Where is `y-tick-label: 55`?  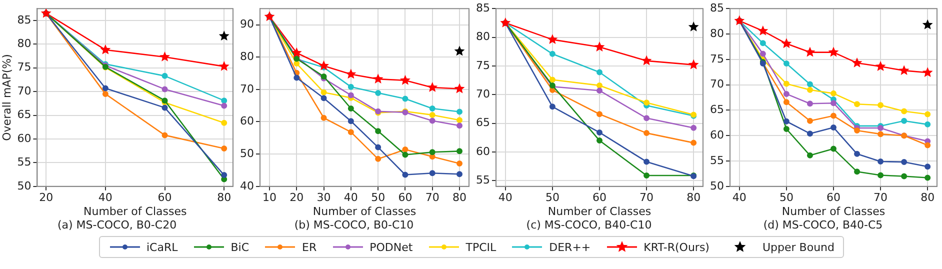 y-tick-label: 55 is located at coordinates (24, 162).